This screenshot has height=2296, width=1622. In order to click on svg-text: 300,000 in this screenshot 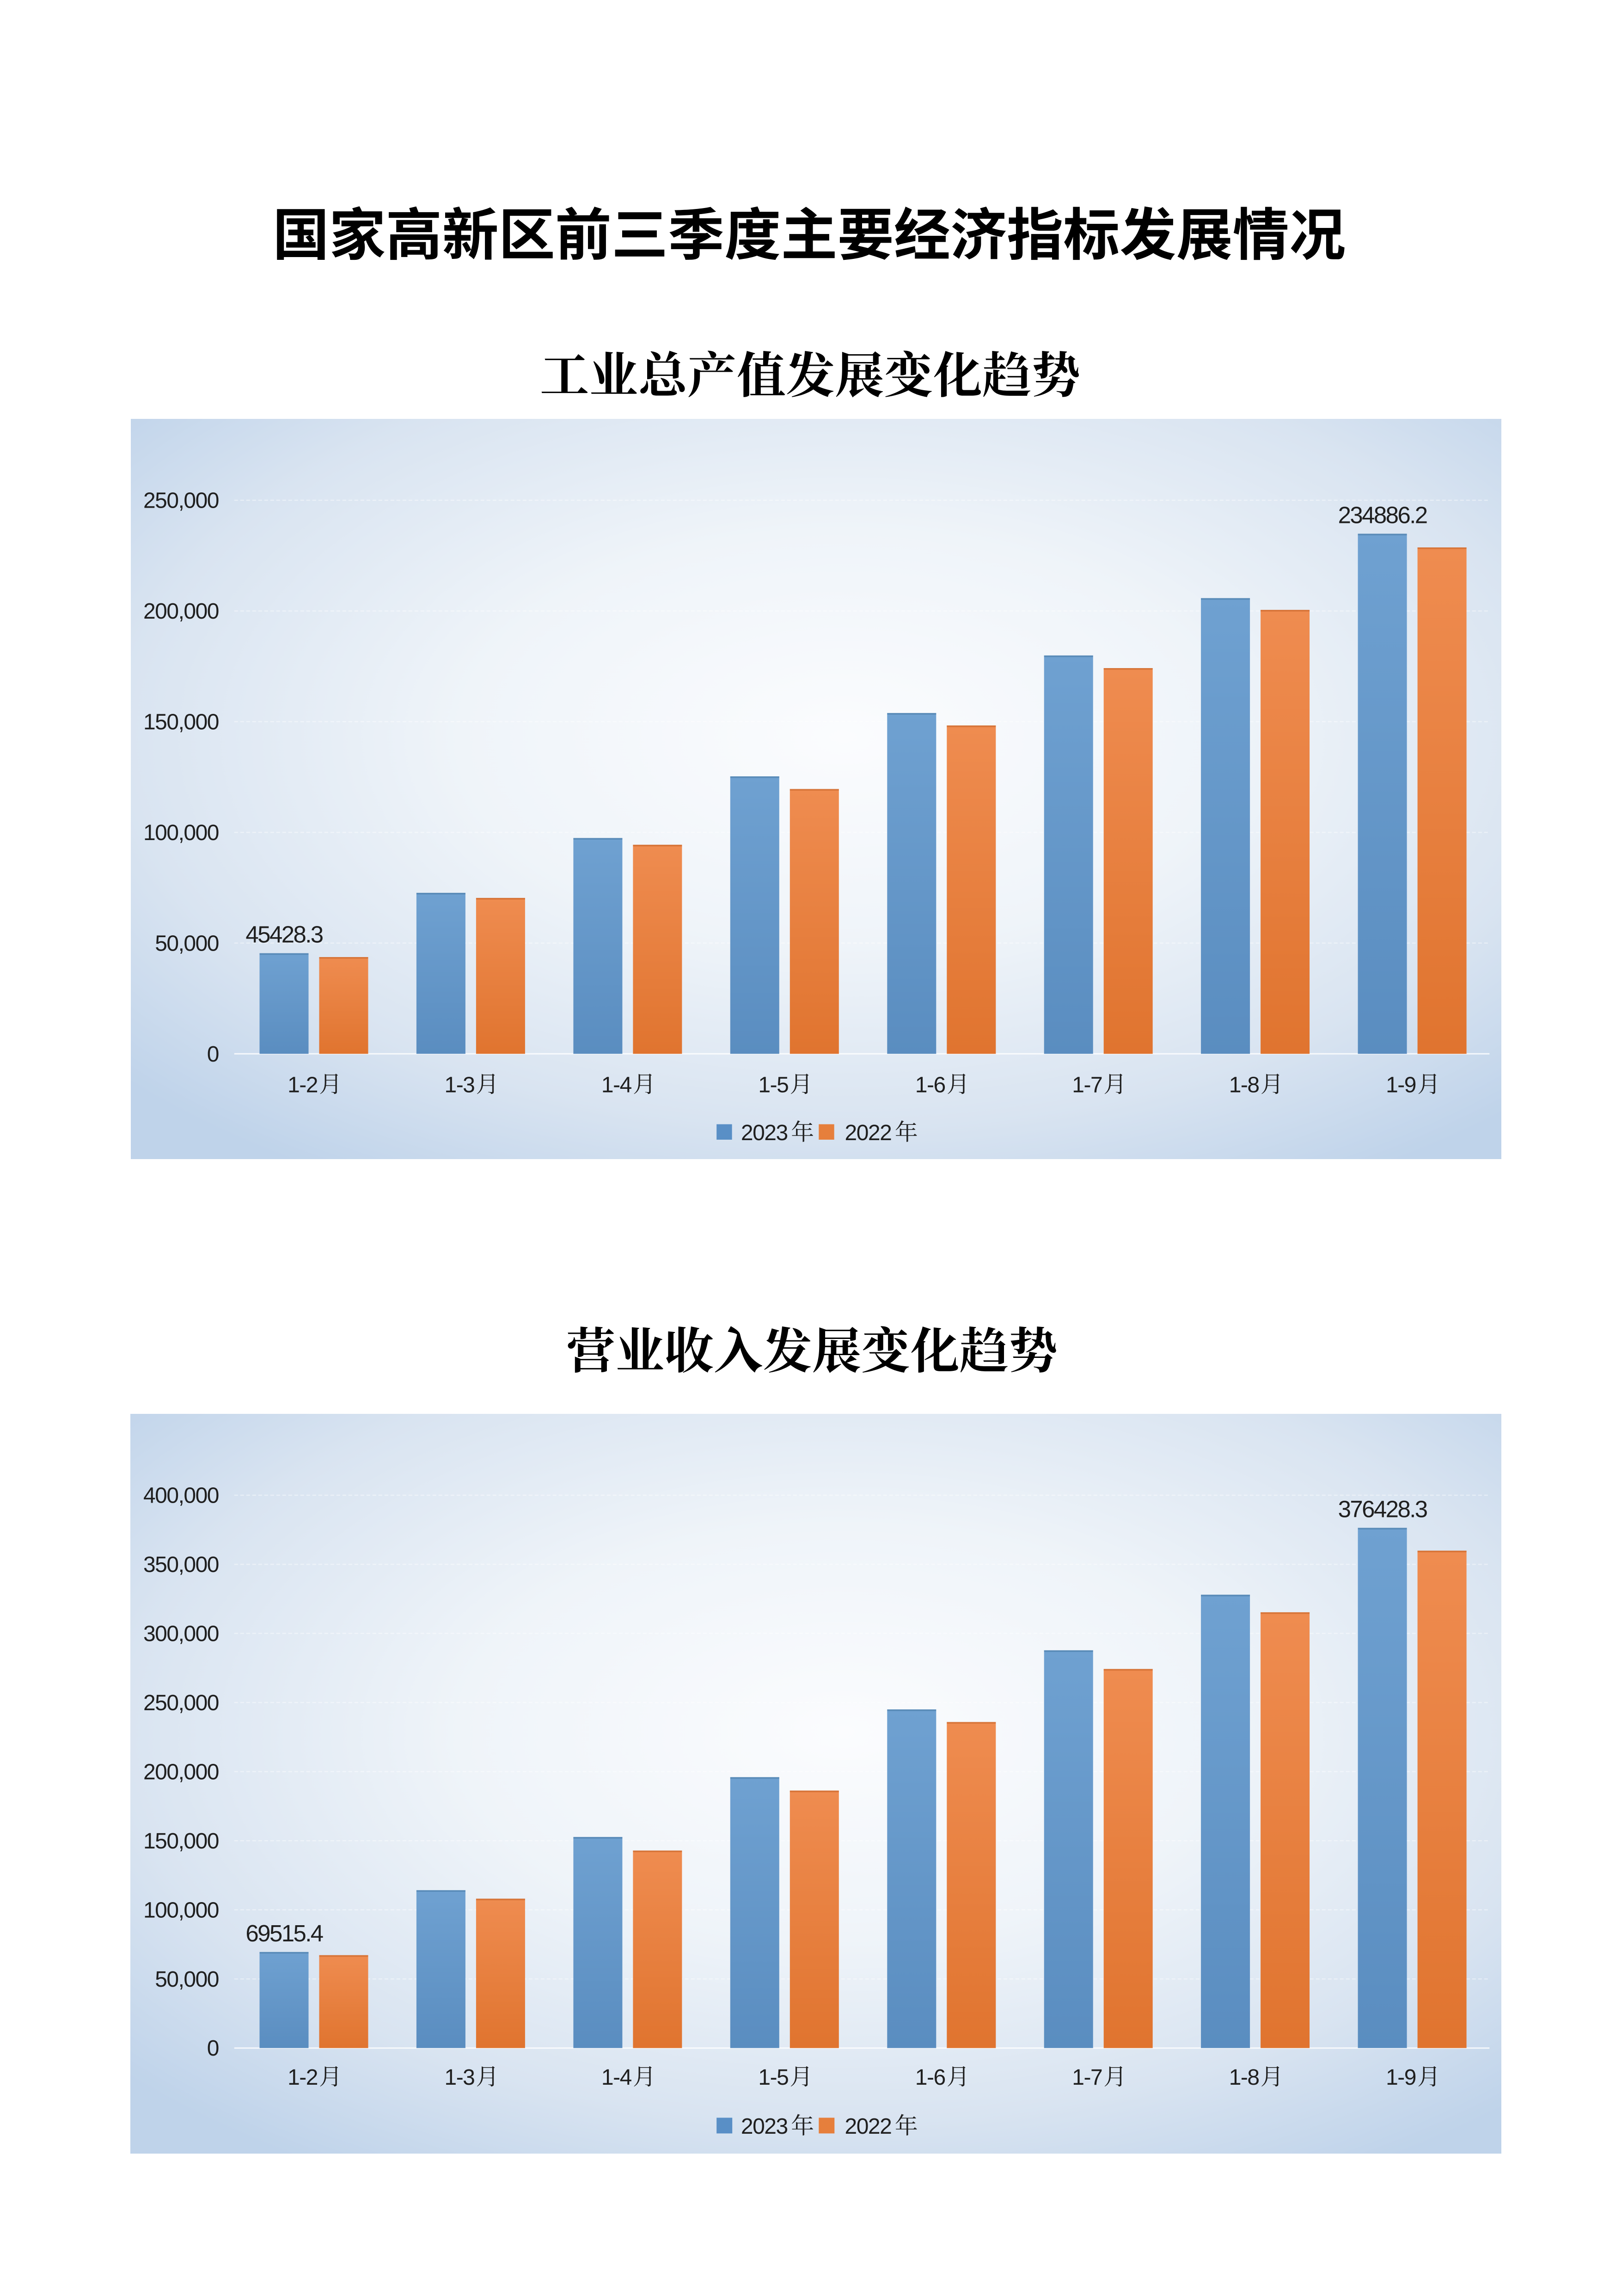, I will do `click(181, 1634)`.